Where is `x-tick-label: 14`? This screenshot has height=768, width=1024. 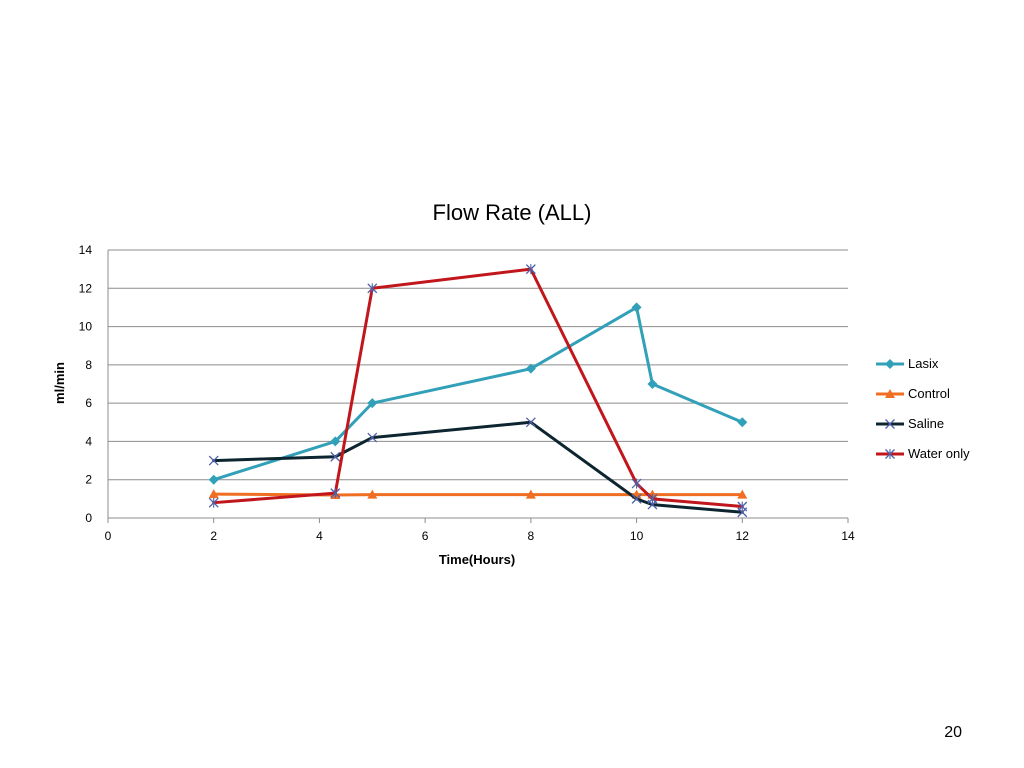
x-tick-label: 14 is located at coordinates (848, 536).